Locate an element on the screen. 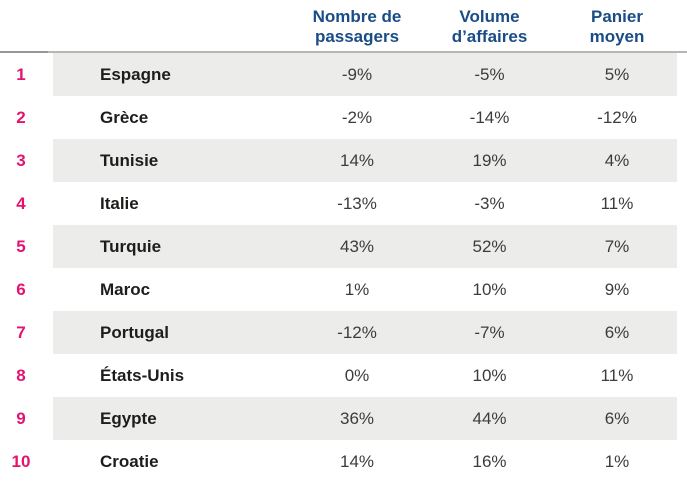 The height and width of the screenshot is (490, 687). table-row: 3 Tunisie 14% 19% 4% is located at coordinates (343, 160).